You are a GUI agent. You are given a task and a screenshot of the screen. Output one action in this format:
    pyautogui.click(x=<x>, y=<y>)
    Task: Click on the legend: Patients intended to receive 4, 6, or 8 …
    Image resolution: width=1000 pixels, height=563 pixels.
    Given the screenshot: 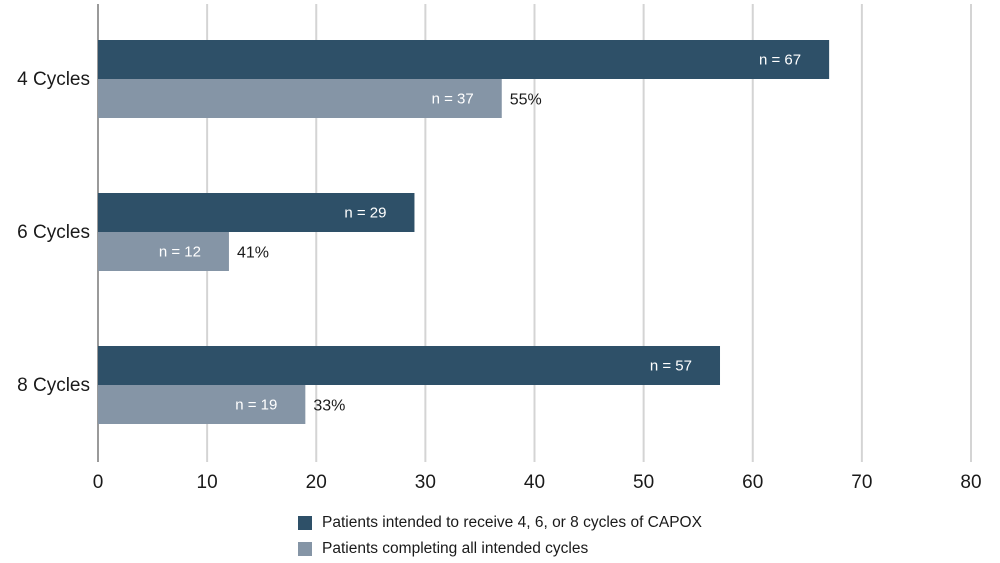 What is the action you would take?
    pyautogui.click(x=500, y=536)
    